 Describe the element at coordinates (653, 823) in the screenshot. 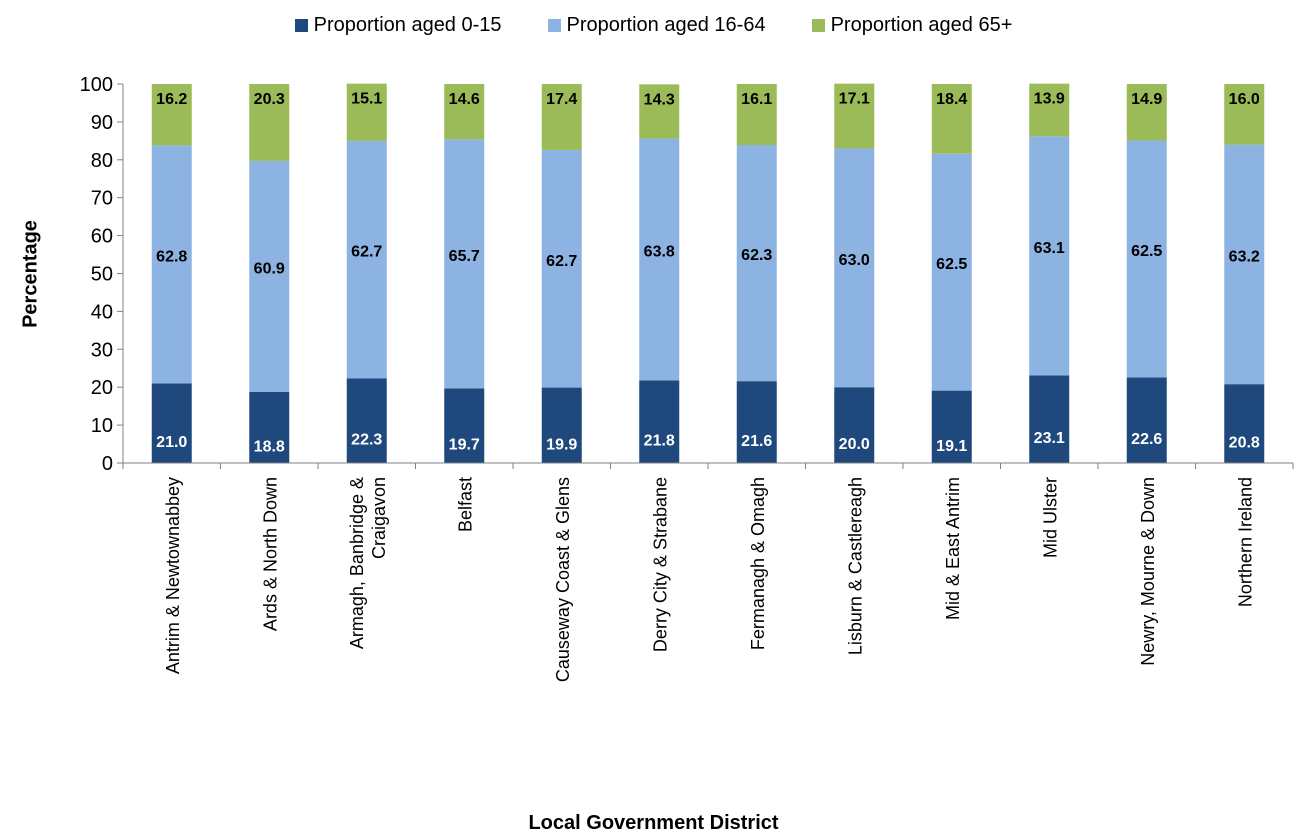

I see `x-axis-title: Local Government District` at that location.